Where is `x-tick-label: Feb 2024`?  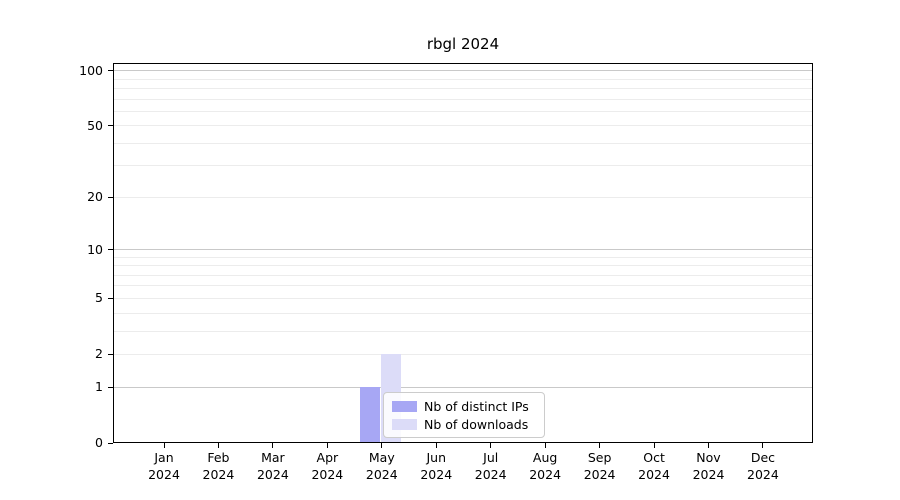 x-tick-label: Feb 2024 is located at coordinates (218, 466).